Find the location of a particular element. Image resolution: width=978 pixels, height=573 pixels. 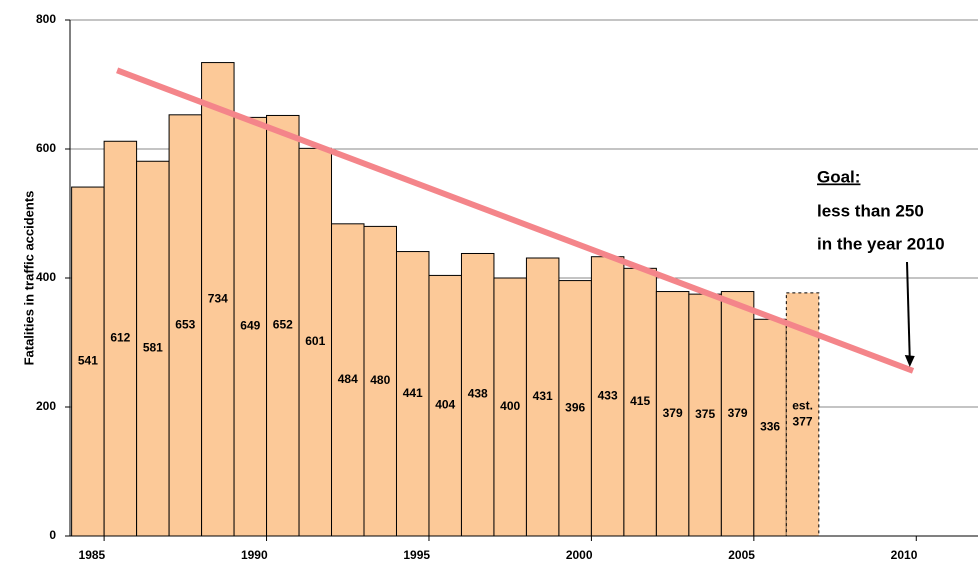

data-label: 396 is located at coordinates (575, 407).